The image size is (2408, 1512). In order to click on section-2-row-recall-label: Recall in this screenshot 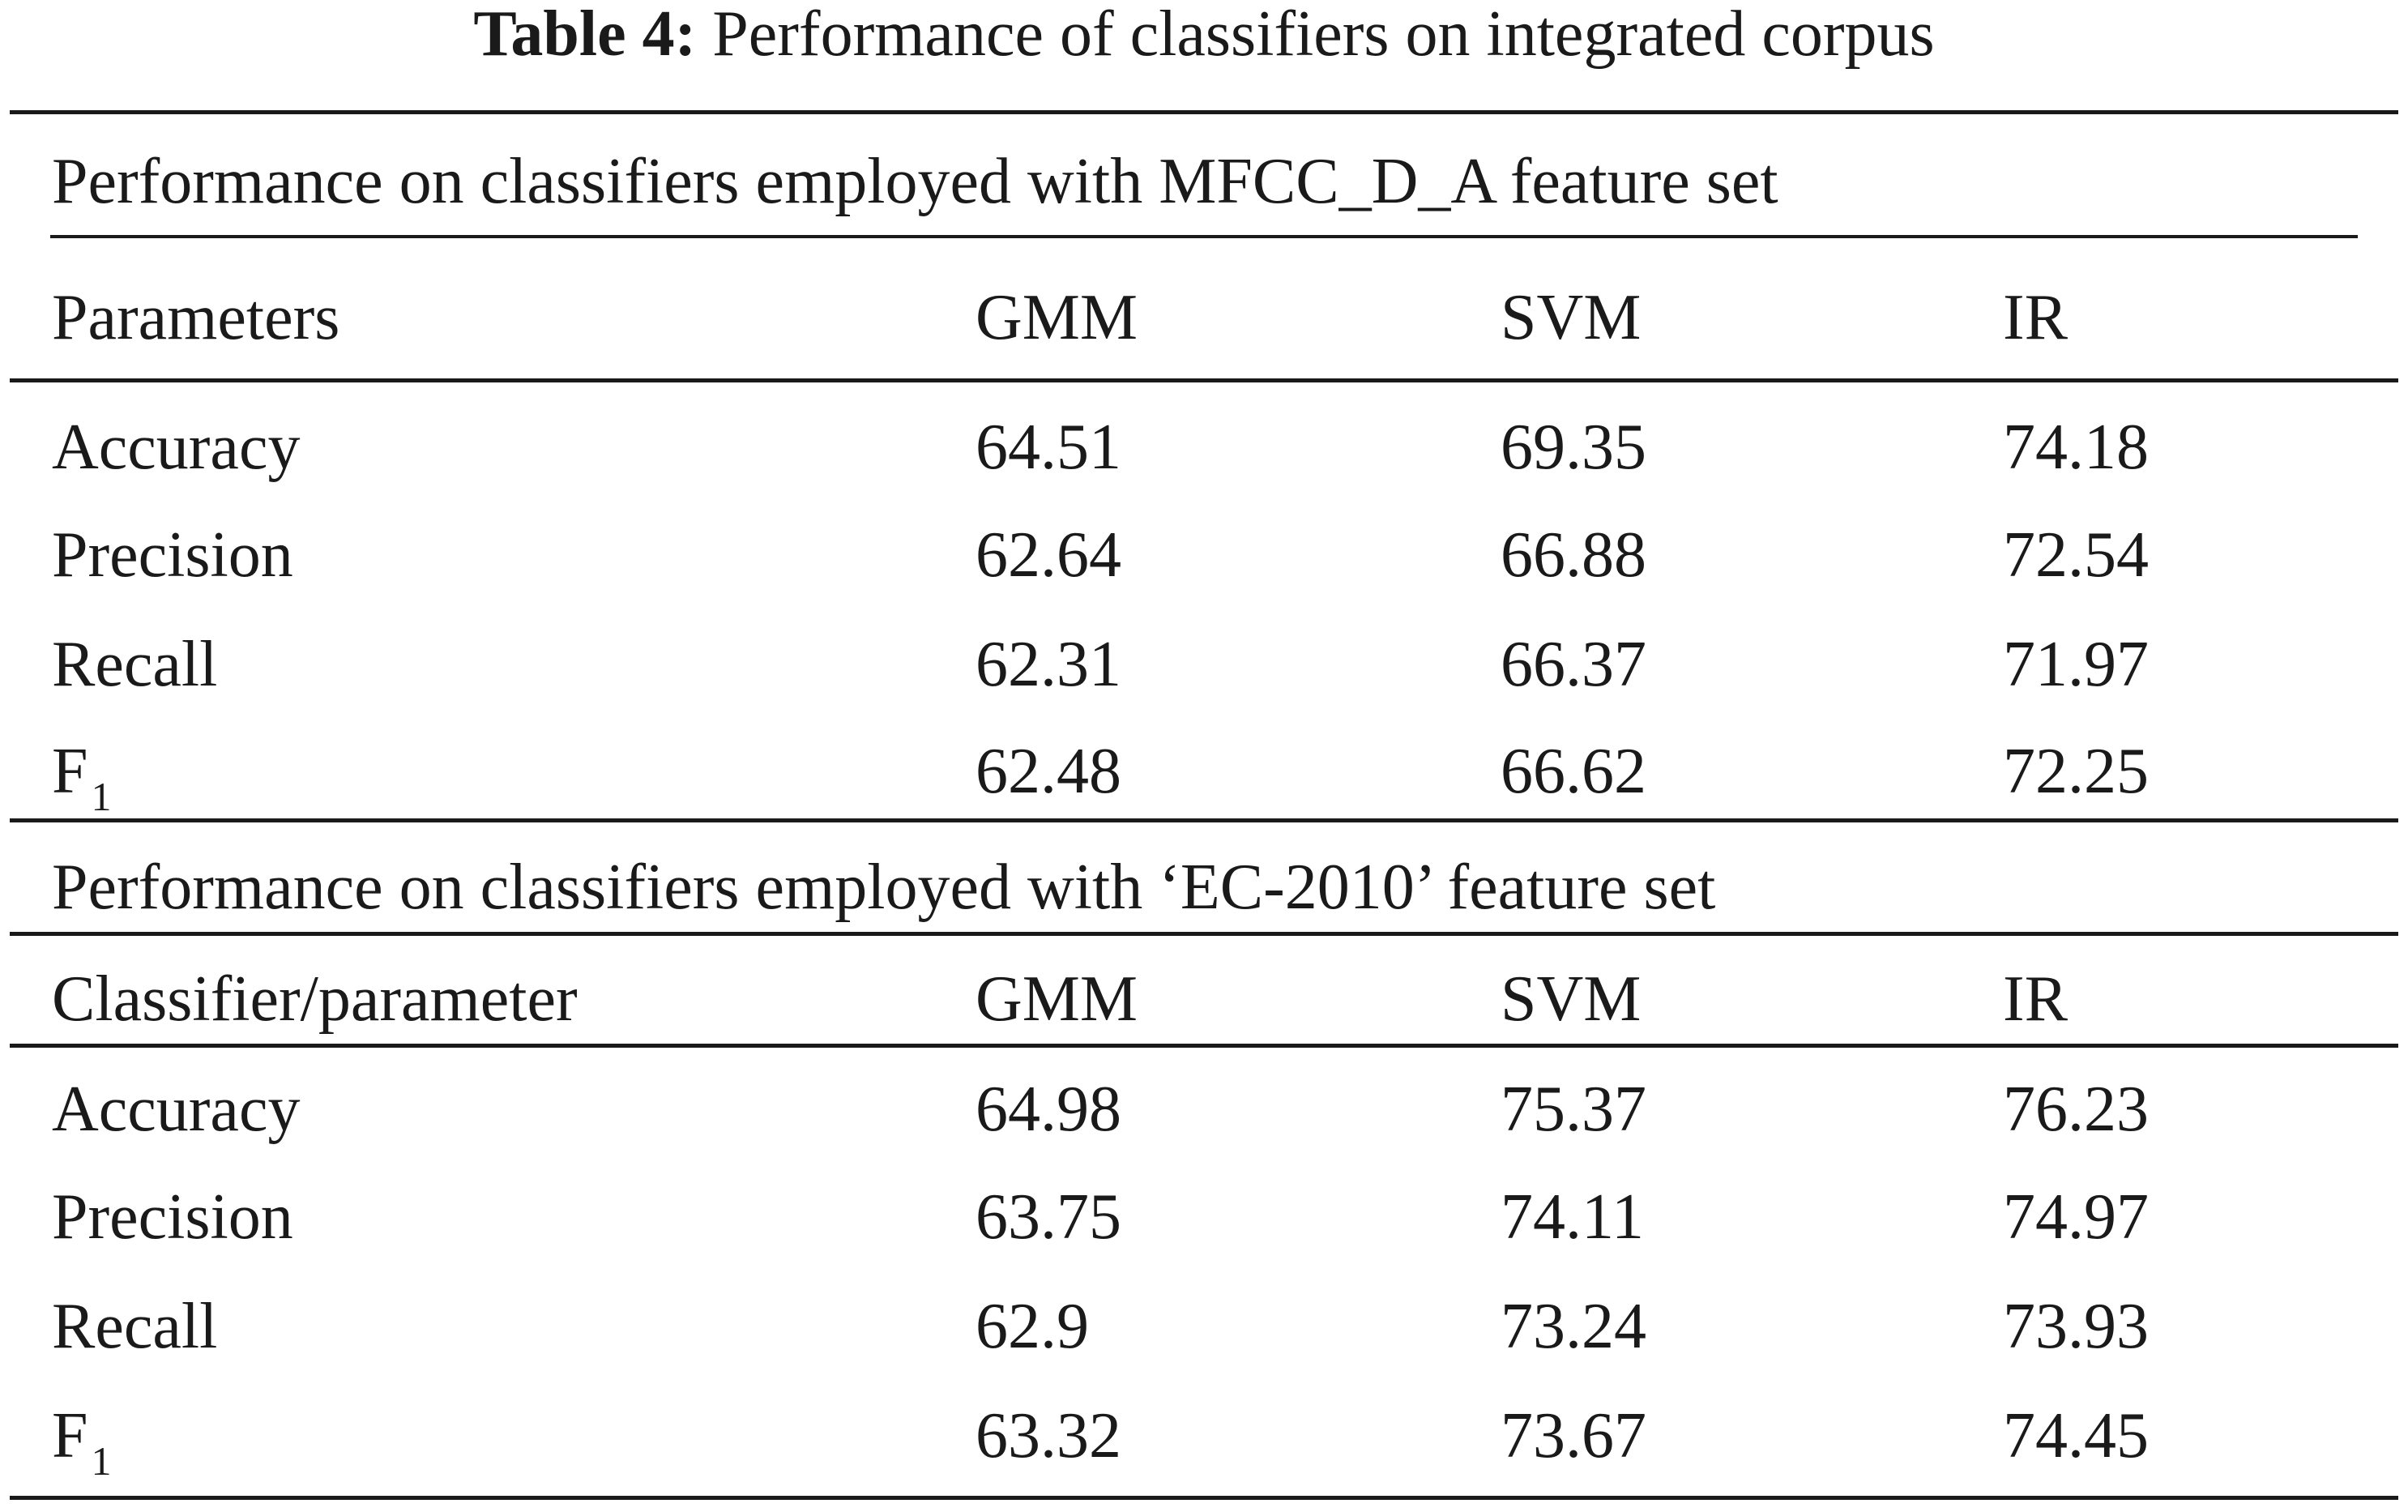, I will do `click(135, 1327)`.